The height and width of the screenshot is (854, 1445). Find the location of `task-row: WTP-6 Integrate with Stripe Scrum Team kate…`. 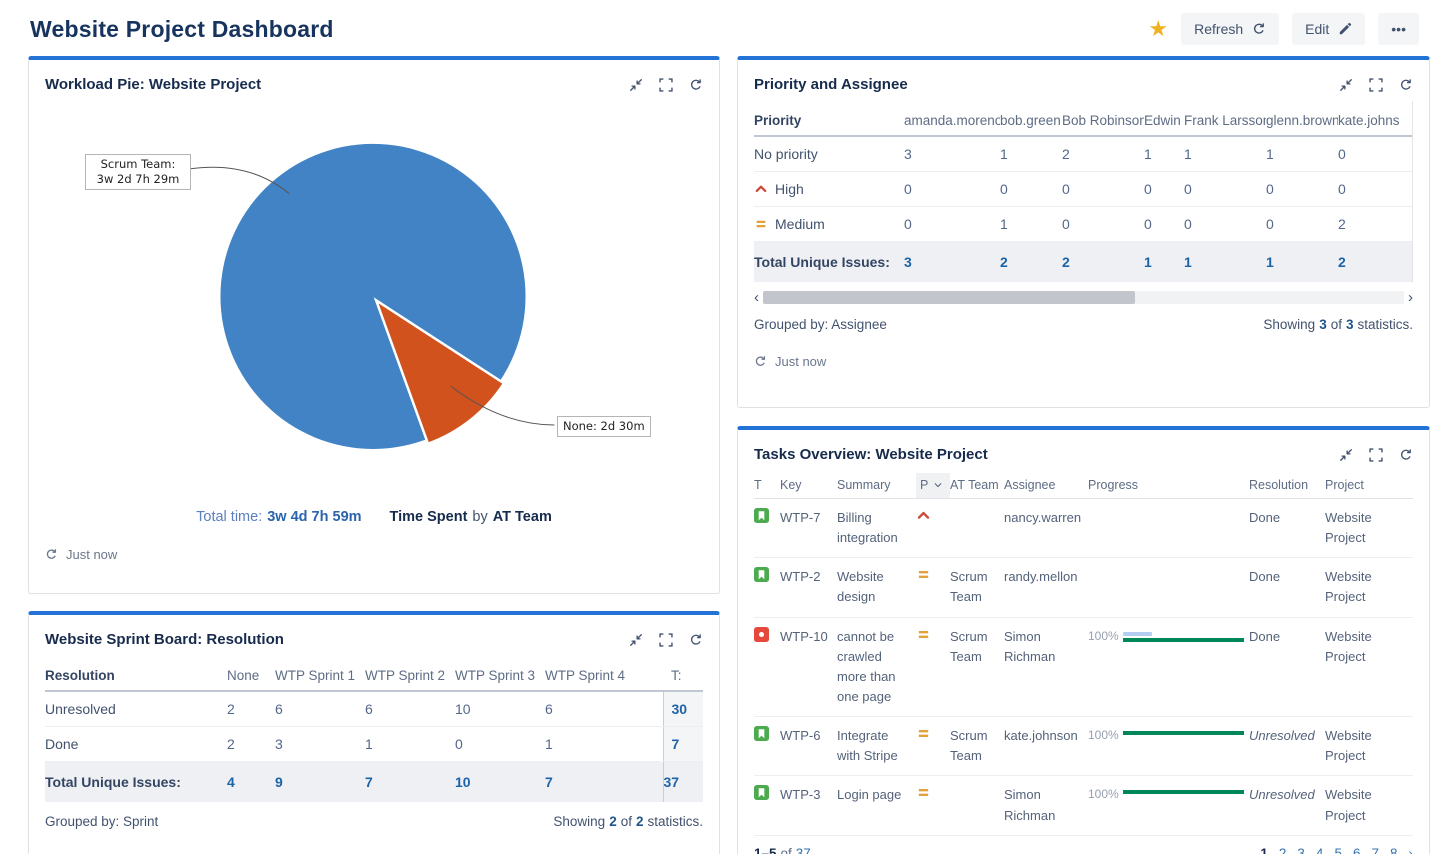

task-row: WTP-6 Integrate with Stripe Scrum Team kate… is located at coordinates (1083, 746).